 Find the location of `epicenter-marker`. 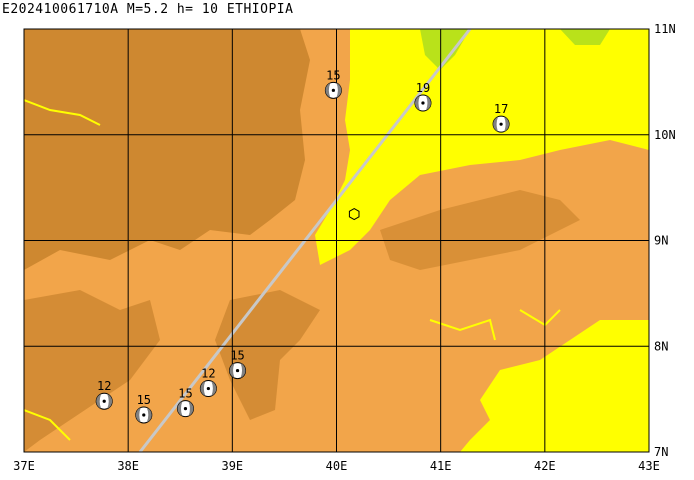

epicenter-marker is located at coordinates (354, 214).